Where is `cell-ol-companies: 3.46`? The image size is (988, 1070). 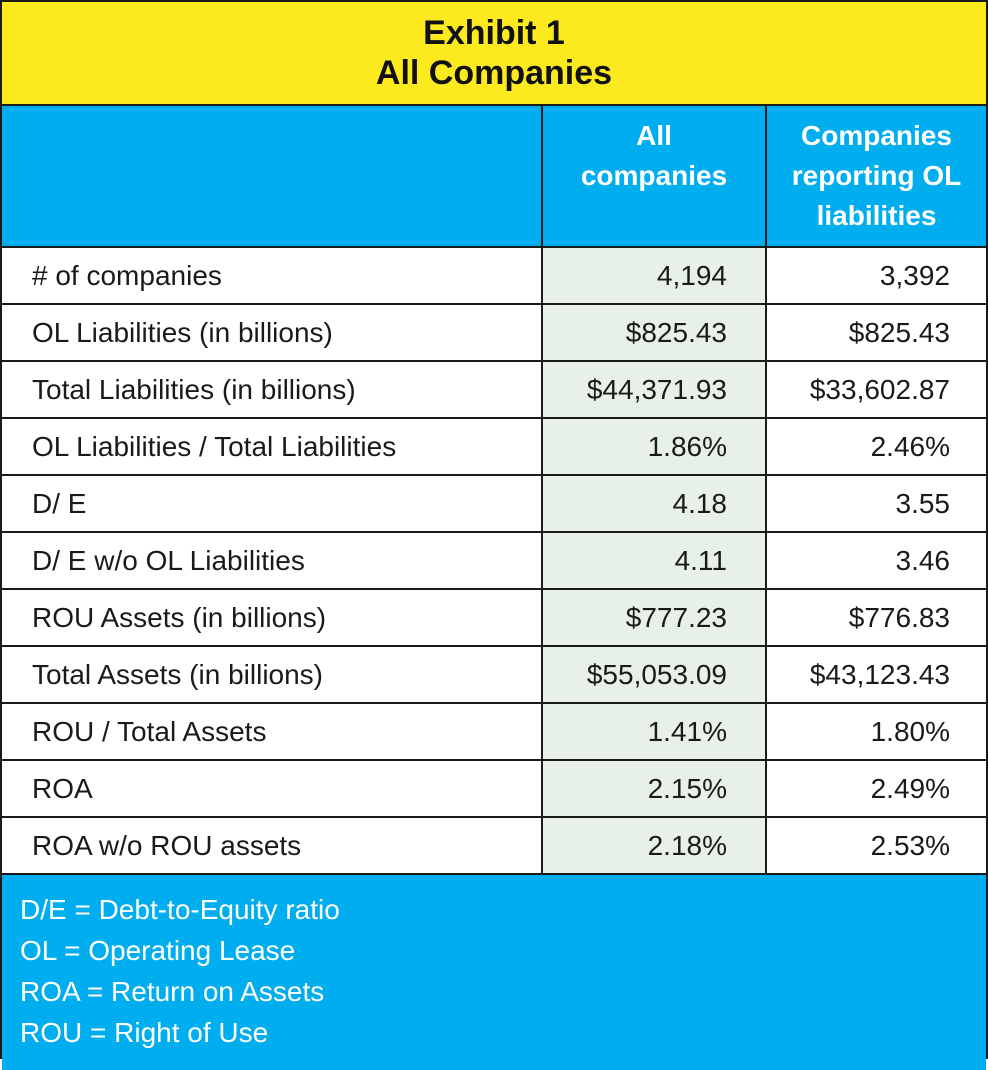 cell-ol-companies: 3.46 is located at coordinates (876, 561).